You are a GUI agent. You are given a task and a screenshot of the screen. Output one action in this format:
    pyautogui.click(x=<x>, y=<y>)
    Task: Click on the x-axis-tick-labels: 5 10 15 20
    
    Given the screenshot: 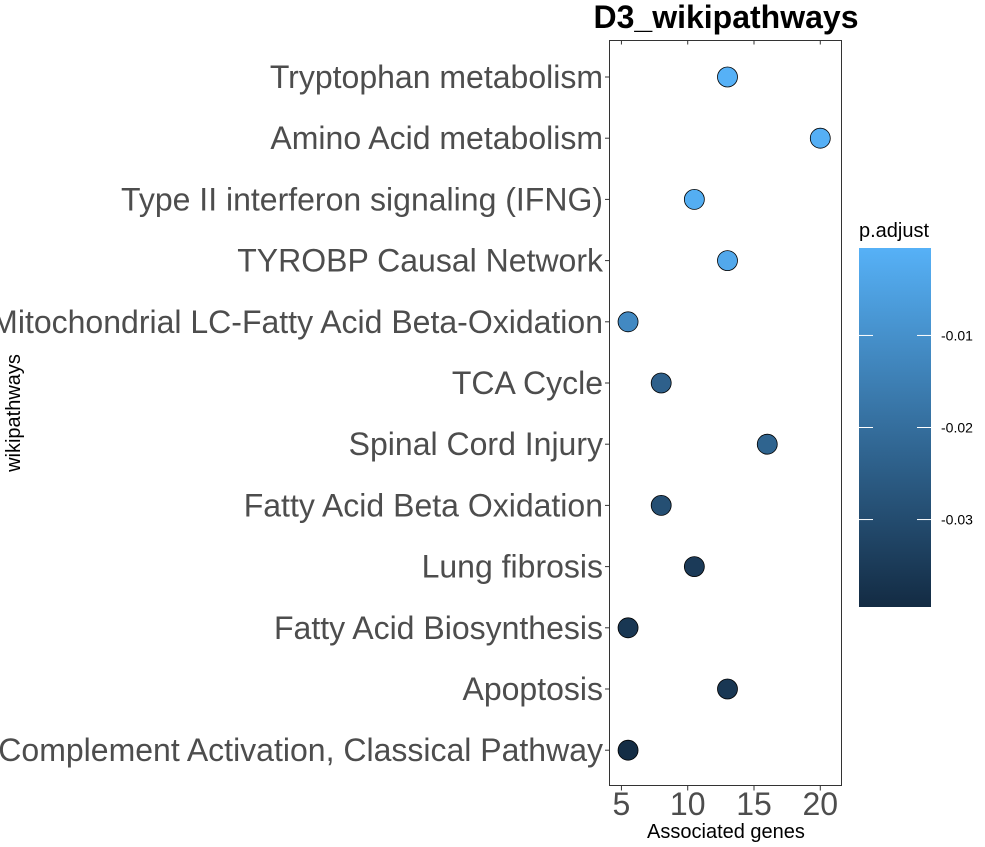 What is the action you would take?
    pyautogui.click(x=726, y=804)
    